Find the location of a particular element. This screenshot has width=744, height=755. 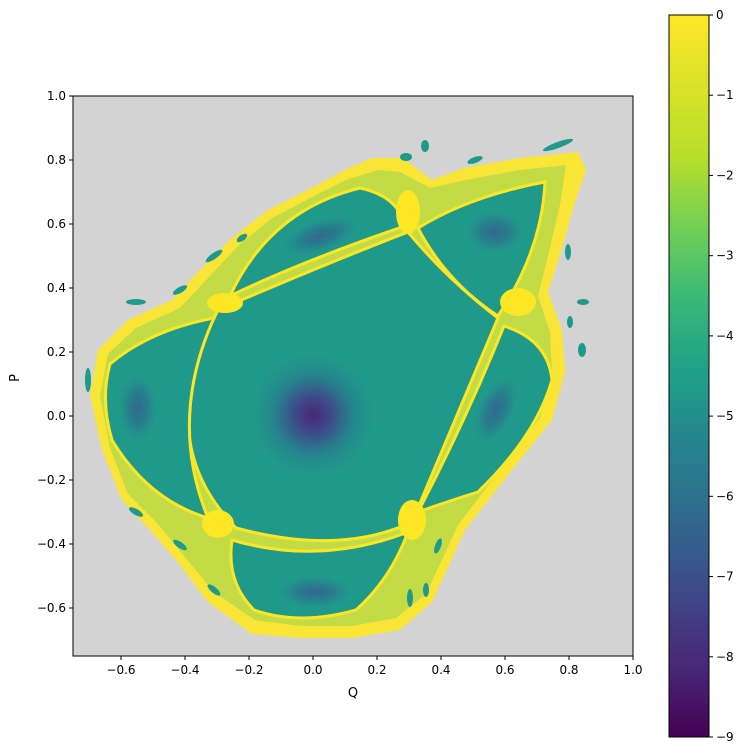

x-tick-label: −0.6 is located at coordinates (120, 670).